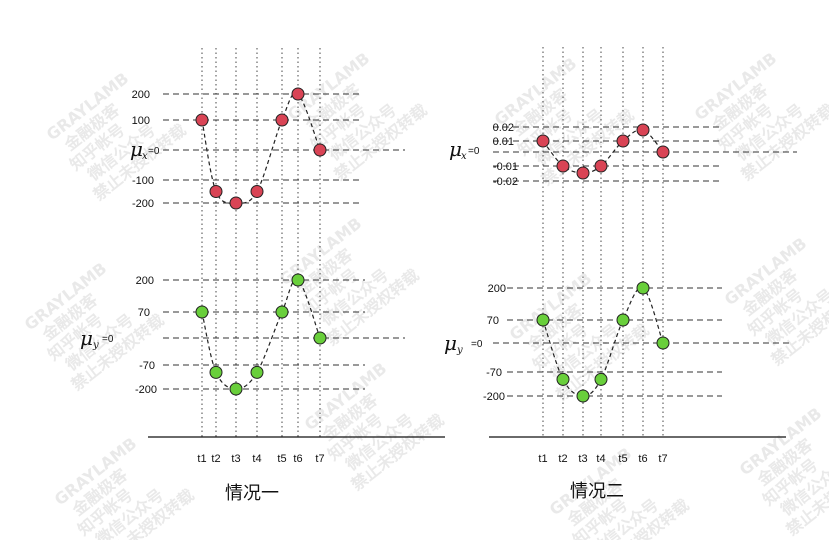 This screenshot has height=540, width=829. Describe the element at coordinates (603, 151) in the screenshot. I see `x-points-case-two` at that location.